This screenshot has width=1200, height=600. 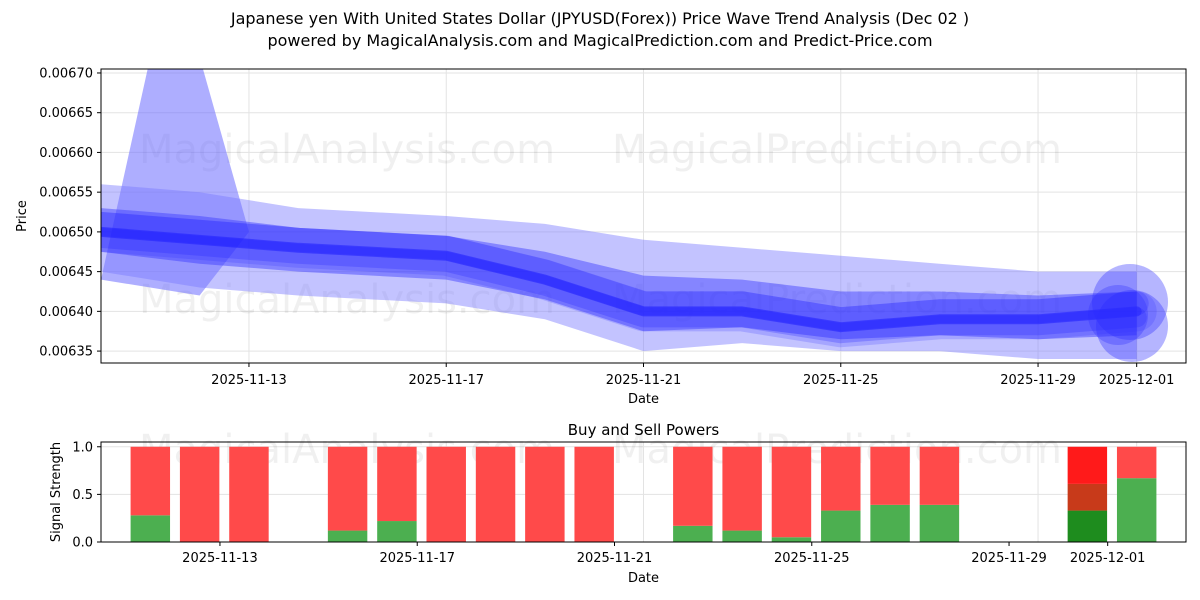 What do you see at coordinates (66, 113) in the screenshot?
I see `y-tick-label: 0.00665` at bounding box center [66, 113].